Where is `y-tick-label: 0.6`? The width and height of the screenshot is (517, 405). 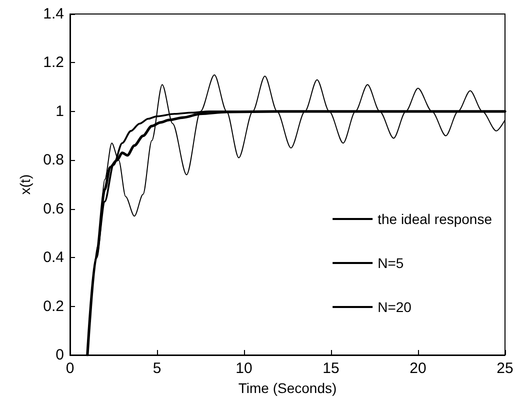
y-tick-label: 0.6 is located at coordinates (53, 209).